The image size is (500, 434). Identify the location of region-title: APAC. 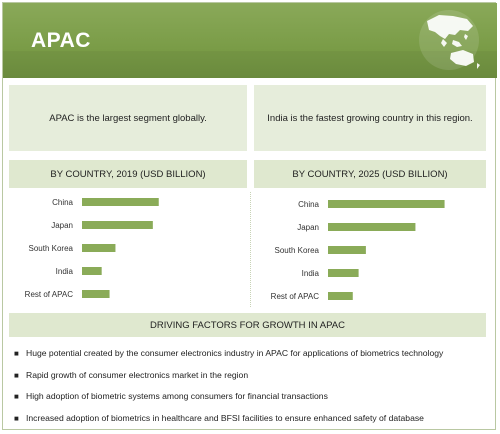
(61, 40).